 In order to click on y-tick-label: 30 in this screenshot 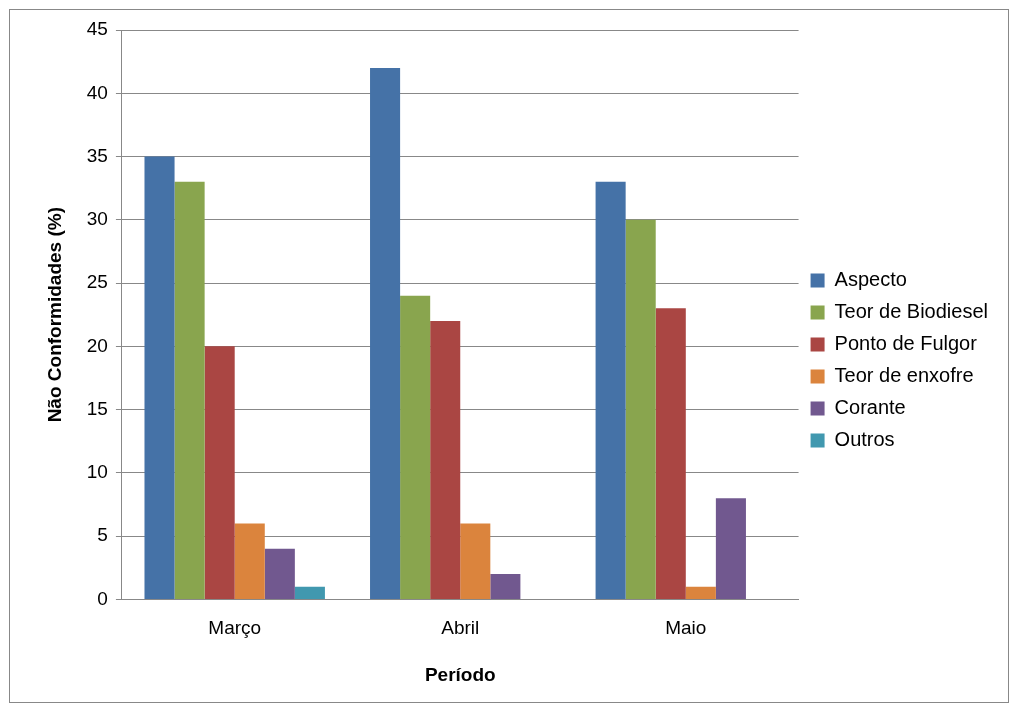, I will do `click(97, 219)`.